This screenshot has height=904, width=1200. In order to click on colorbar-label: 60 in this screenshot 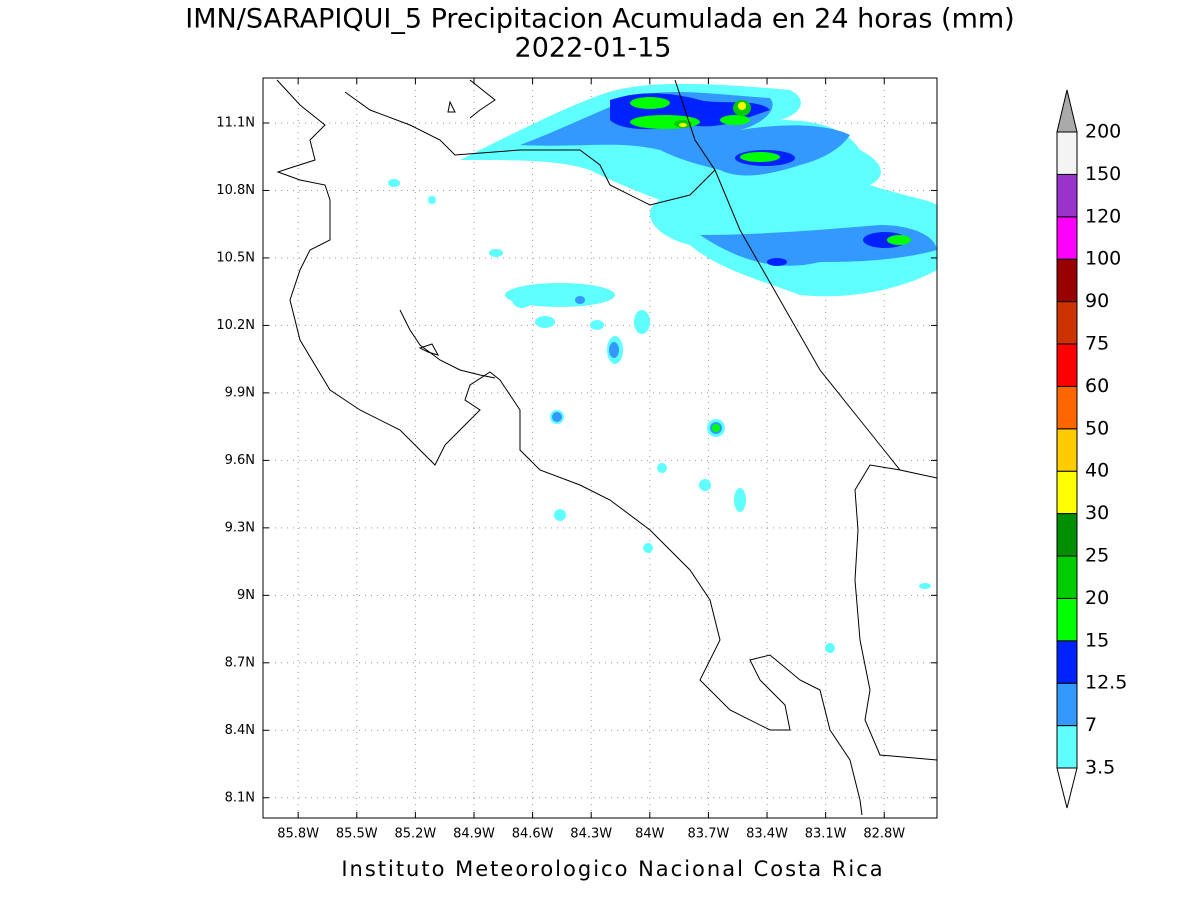, I will do `click(1097, 386)`.